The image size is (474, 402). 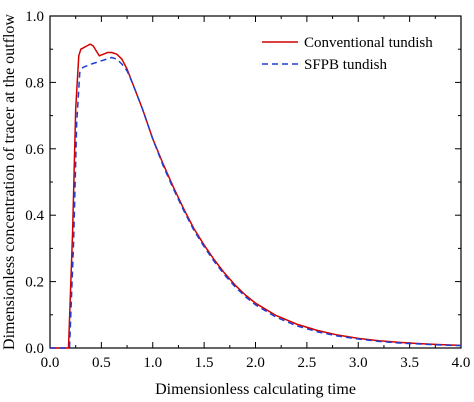 I want to click on x-tick-label: 2.5, so click(x=307, y=363).